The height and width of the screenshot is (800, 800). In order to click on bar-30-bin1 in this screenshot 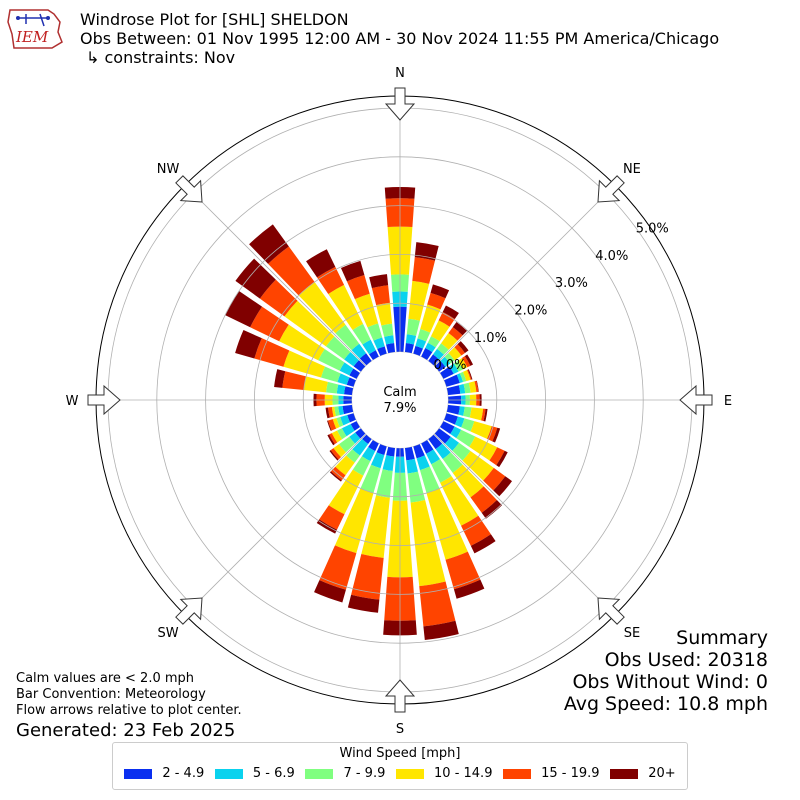, I will do `click(430, 347)`.